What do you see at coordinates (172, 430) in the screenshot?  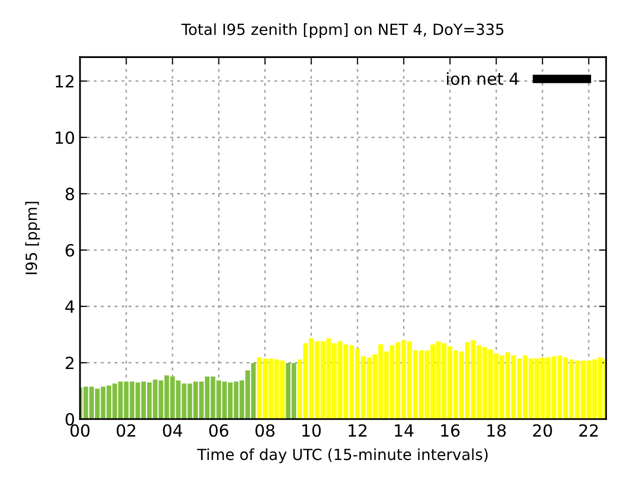 I see `x-tick-label: 04` at bounding box center [172, 430].